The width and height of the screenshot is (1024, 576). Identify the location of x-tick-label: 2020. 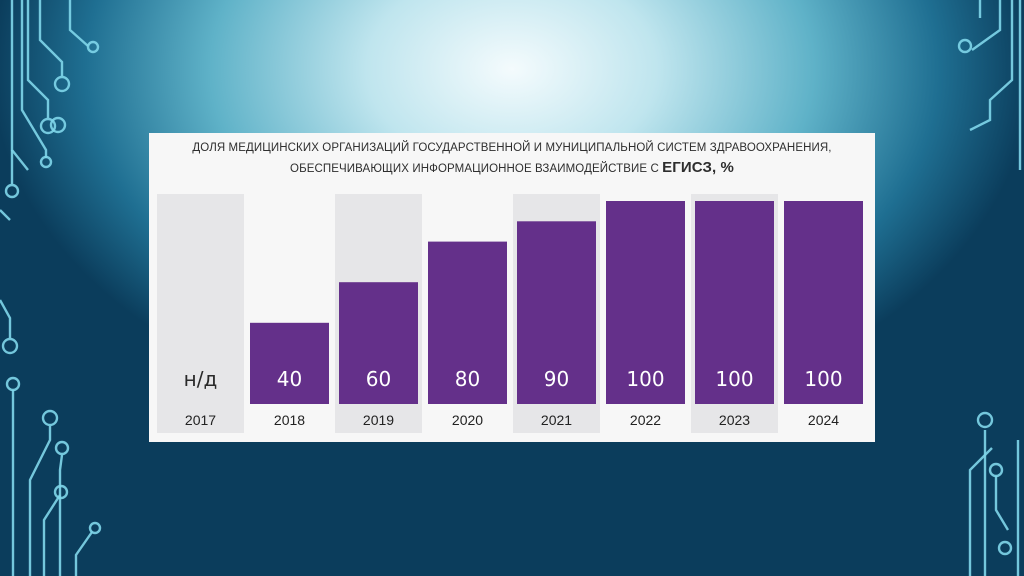
(467, 420).